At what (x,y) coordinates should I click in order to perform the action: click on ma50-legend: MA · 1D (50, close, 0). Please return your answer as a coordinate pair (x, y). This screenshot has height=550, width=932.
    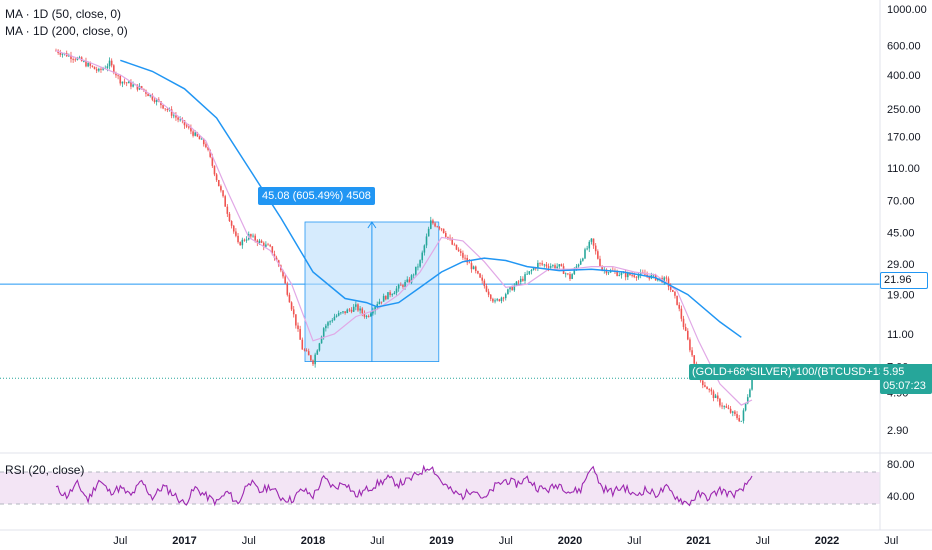
    Looking at the image, I should click on (63, 14).